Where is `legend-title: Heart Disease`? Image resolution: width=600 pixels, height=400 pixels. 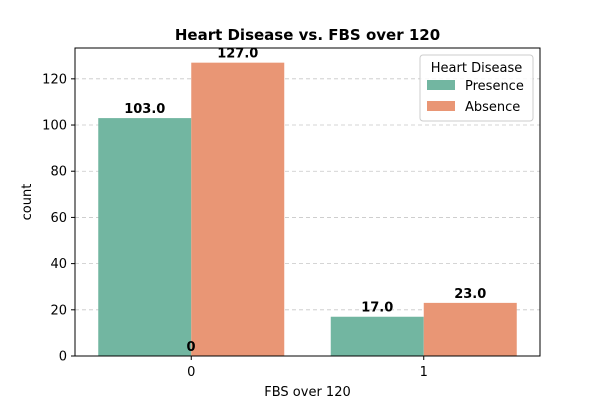
legend-title: Heart Disease is located at coordinates (476, 68).